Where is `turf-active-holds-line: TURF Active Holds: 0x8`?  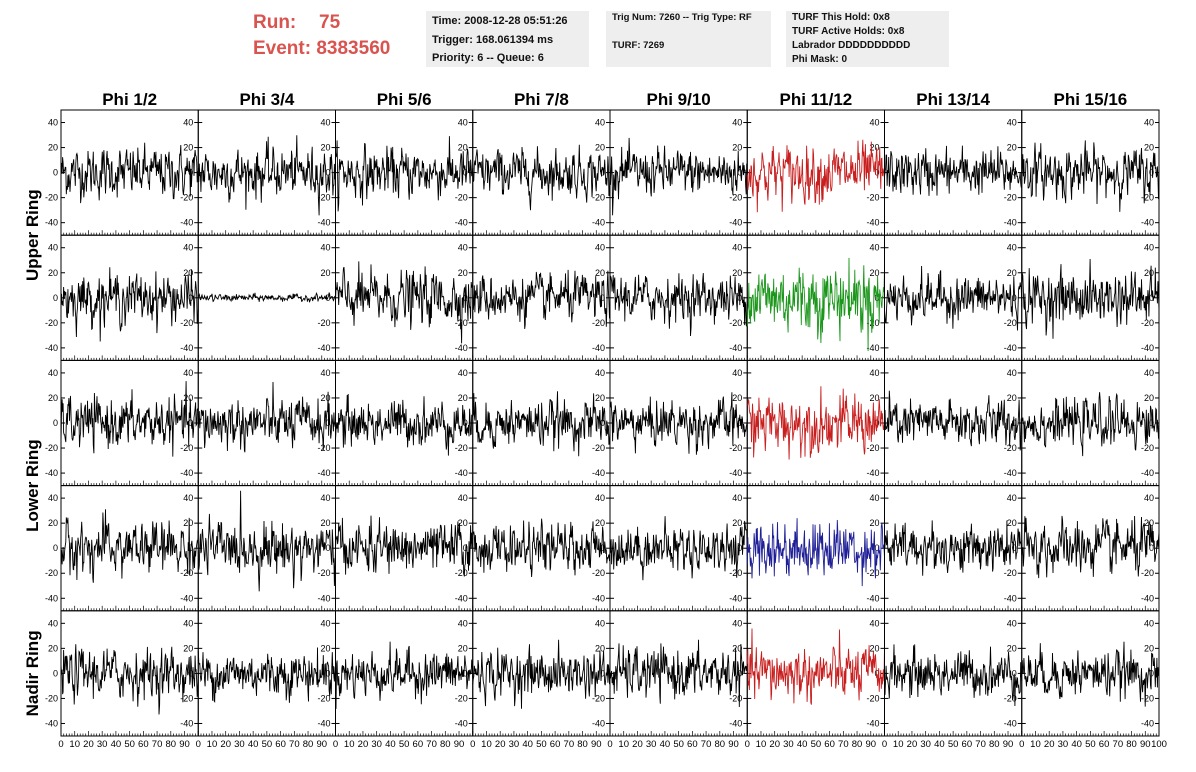
turf-active-holds-line: TURF Active Holds: 0x8 is located at coordinates (848, 31).